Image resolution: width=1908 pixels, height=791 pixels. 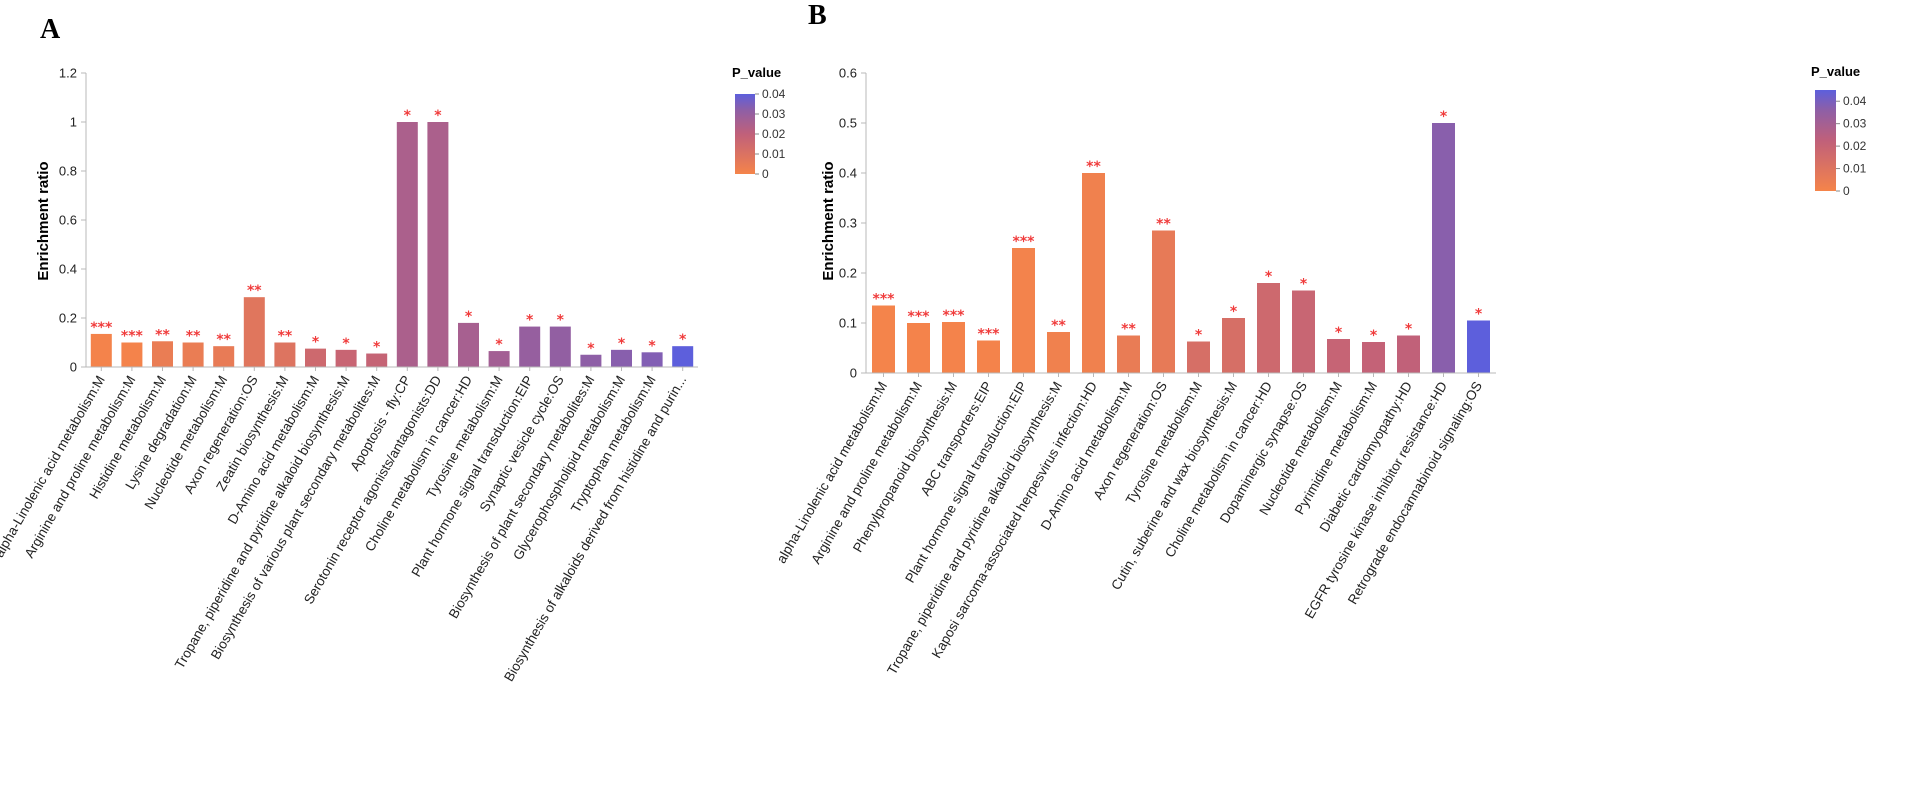 What do you see at coordinates (392, 244) in the screenshot?
I see `panel-a-bars` at bounding box center [392, 244].